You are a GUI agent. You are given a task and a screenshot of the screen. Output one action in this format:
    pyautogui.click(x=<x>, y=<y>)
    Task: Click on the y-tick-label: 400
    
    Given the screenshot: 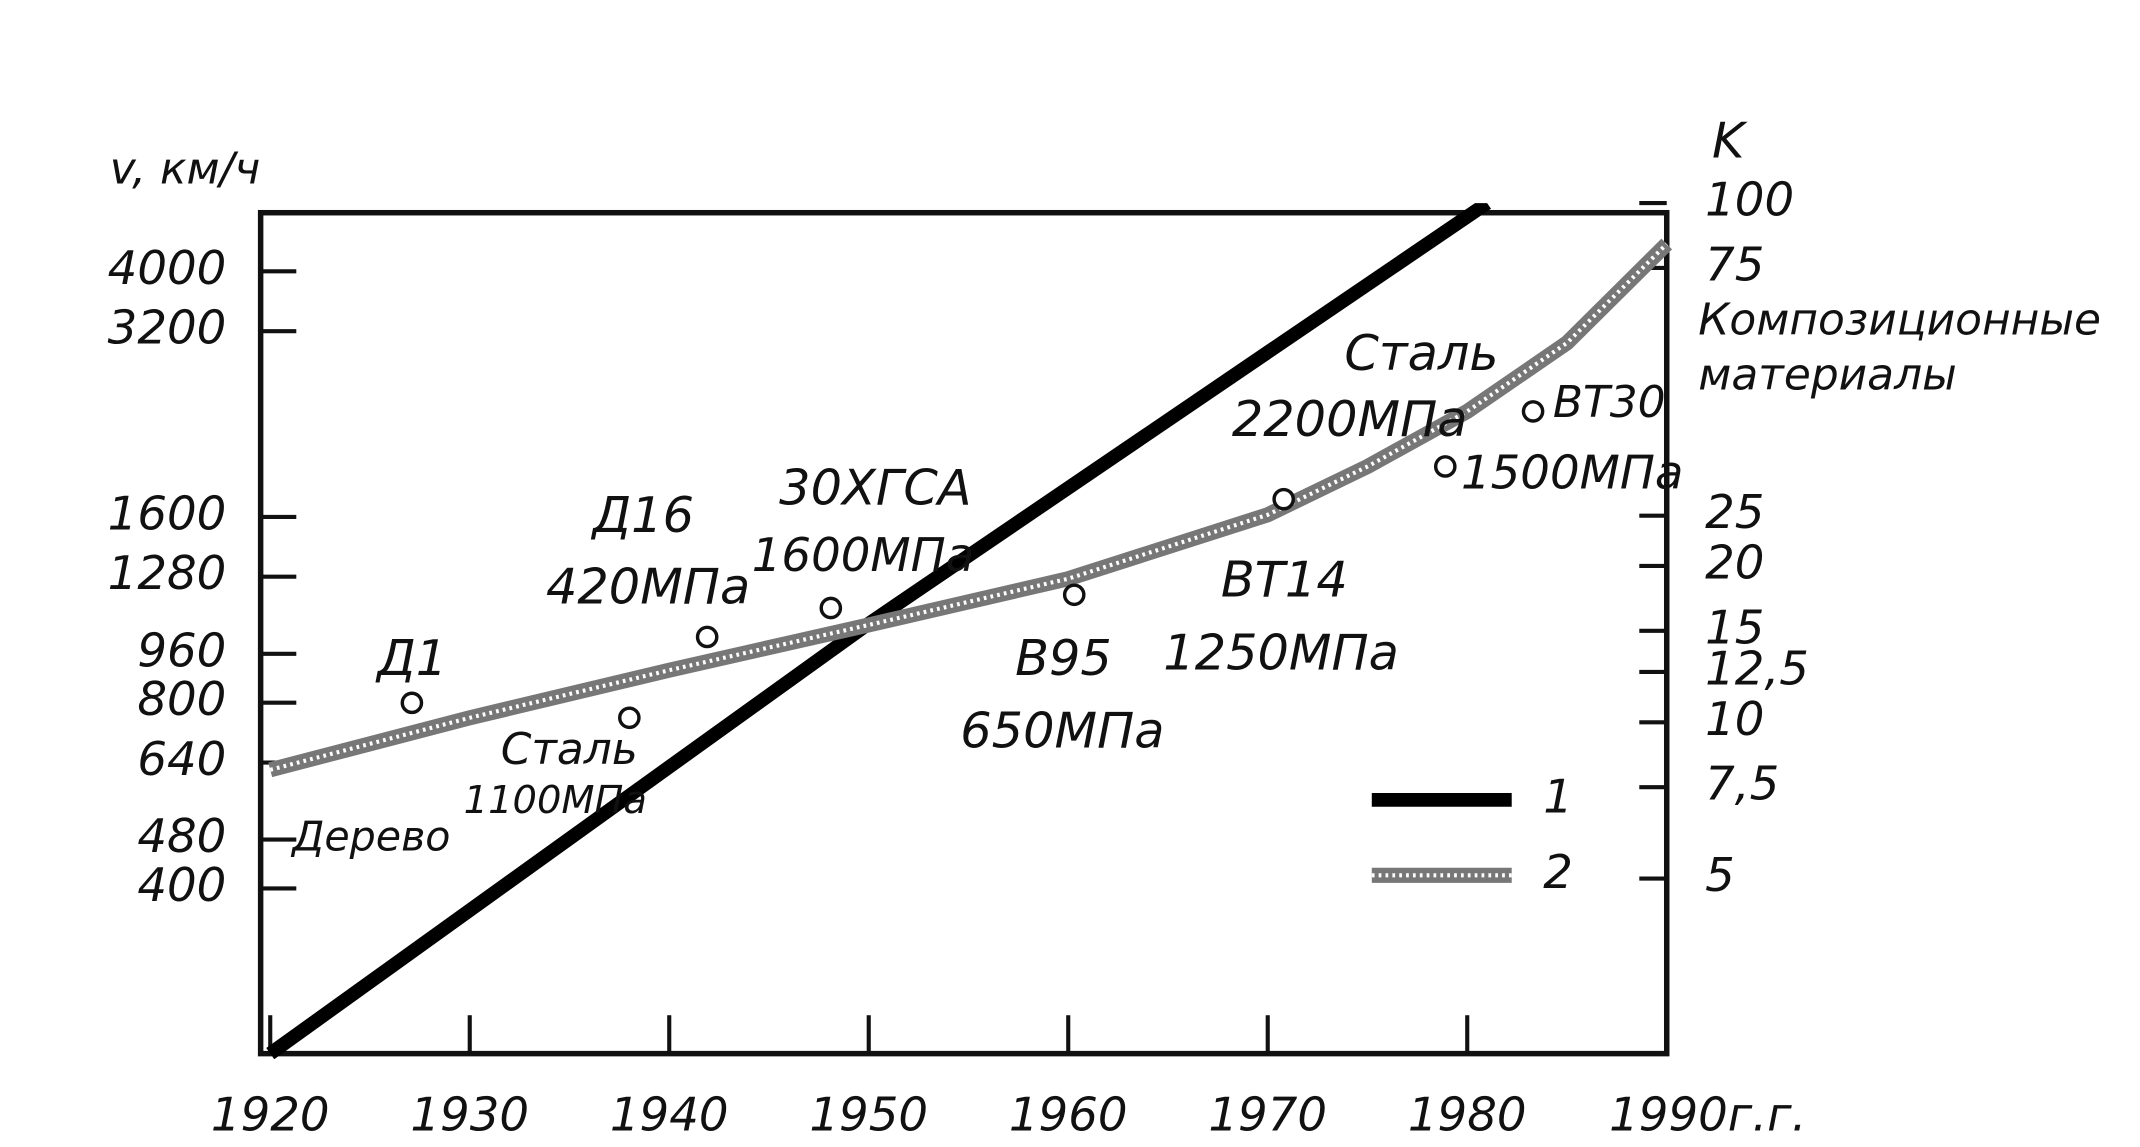 What is the action you would take?
    pyautogui.click(x=181, y=885)
    